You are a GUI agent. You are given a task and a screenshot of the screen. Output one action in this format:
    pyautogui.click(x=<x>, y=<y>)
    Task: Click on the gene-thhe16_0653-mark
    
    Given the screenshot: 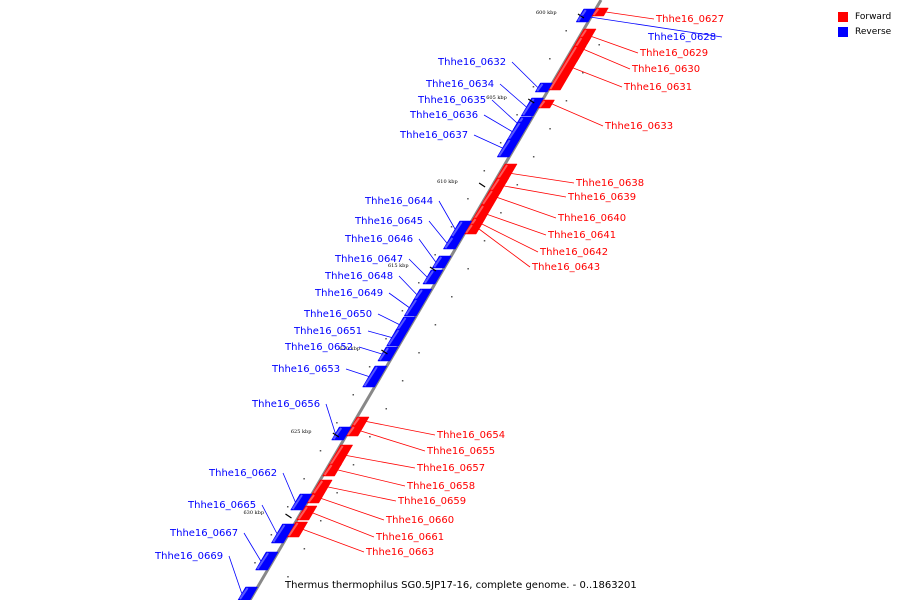 What is the action you would take?
    pyautogui.click(x=375, y=376)
    